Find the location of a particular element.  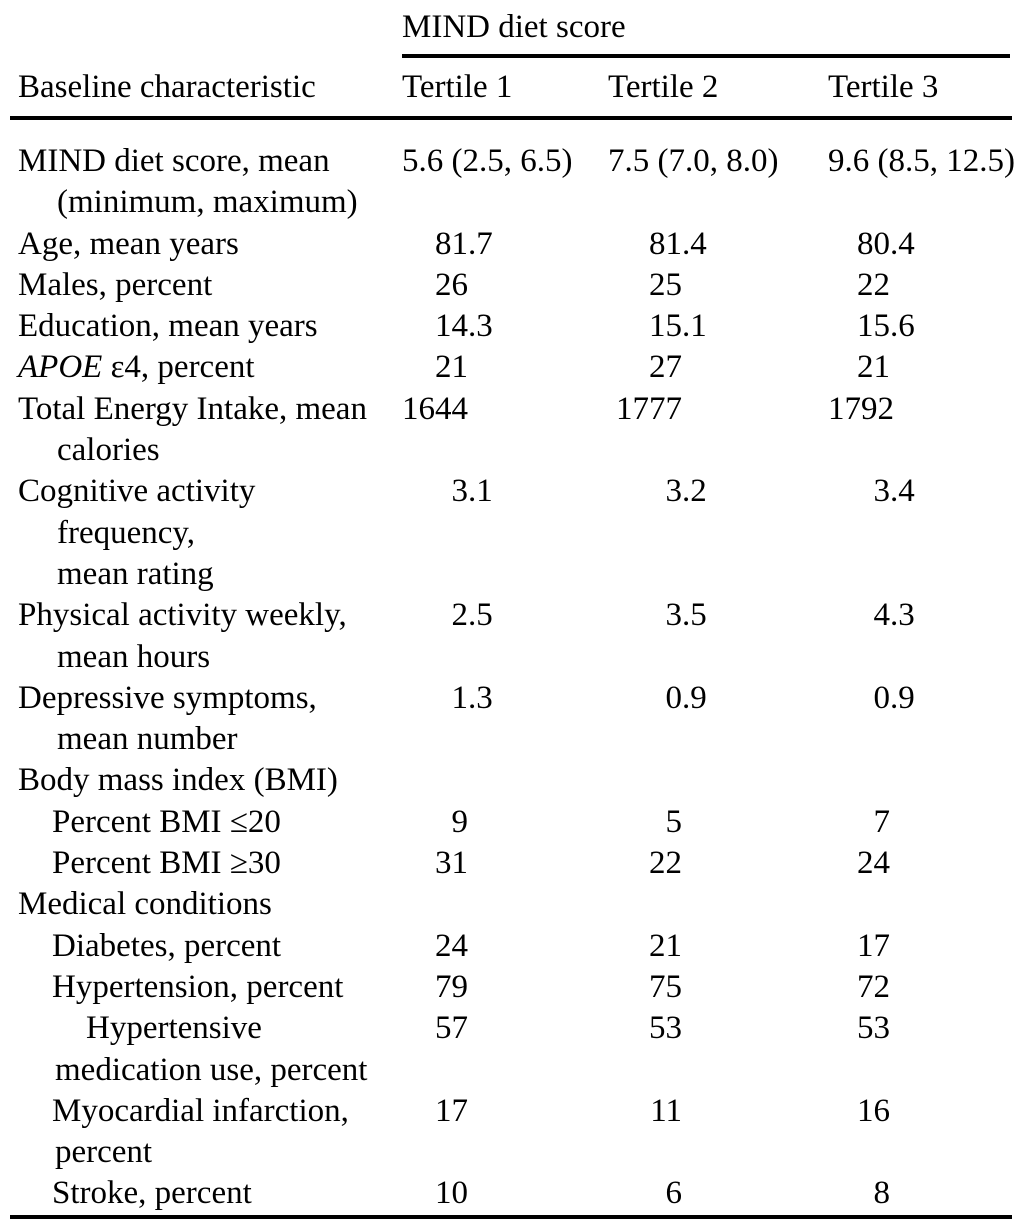

table-row-line: Physical activity weekly, 2.5 3.5 4.3 is located at coordinates (511, 615).